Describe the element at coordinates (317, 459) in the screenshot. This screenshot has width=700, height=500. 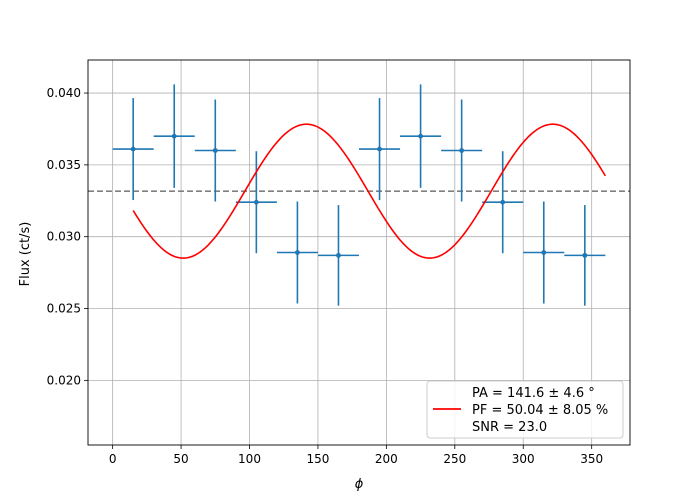
I see `x-tick-label: 150` at that location.